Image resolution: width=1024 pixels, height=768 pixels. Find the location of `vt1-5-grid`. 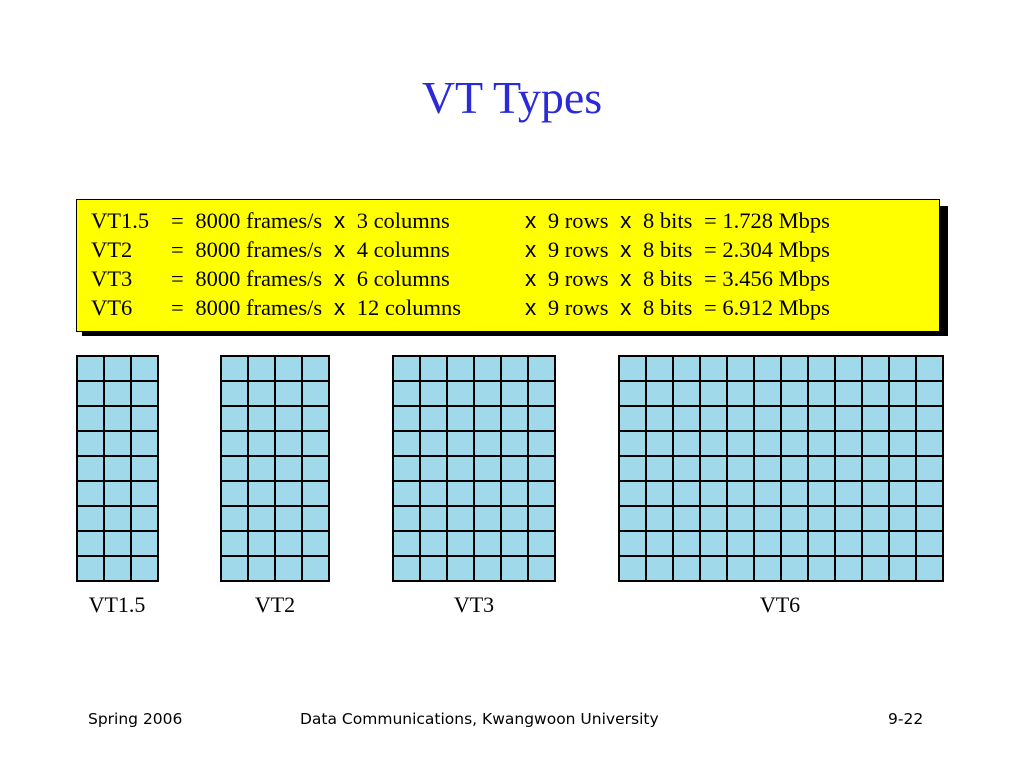

vt1-5-grid is located at coordinates (117, 468).